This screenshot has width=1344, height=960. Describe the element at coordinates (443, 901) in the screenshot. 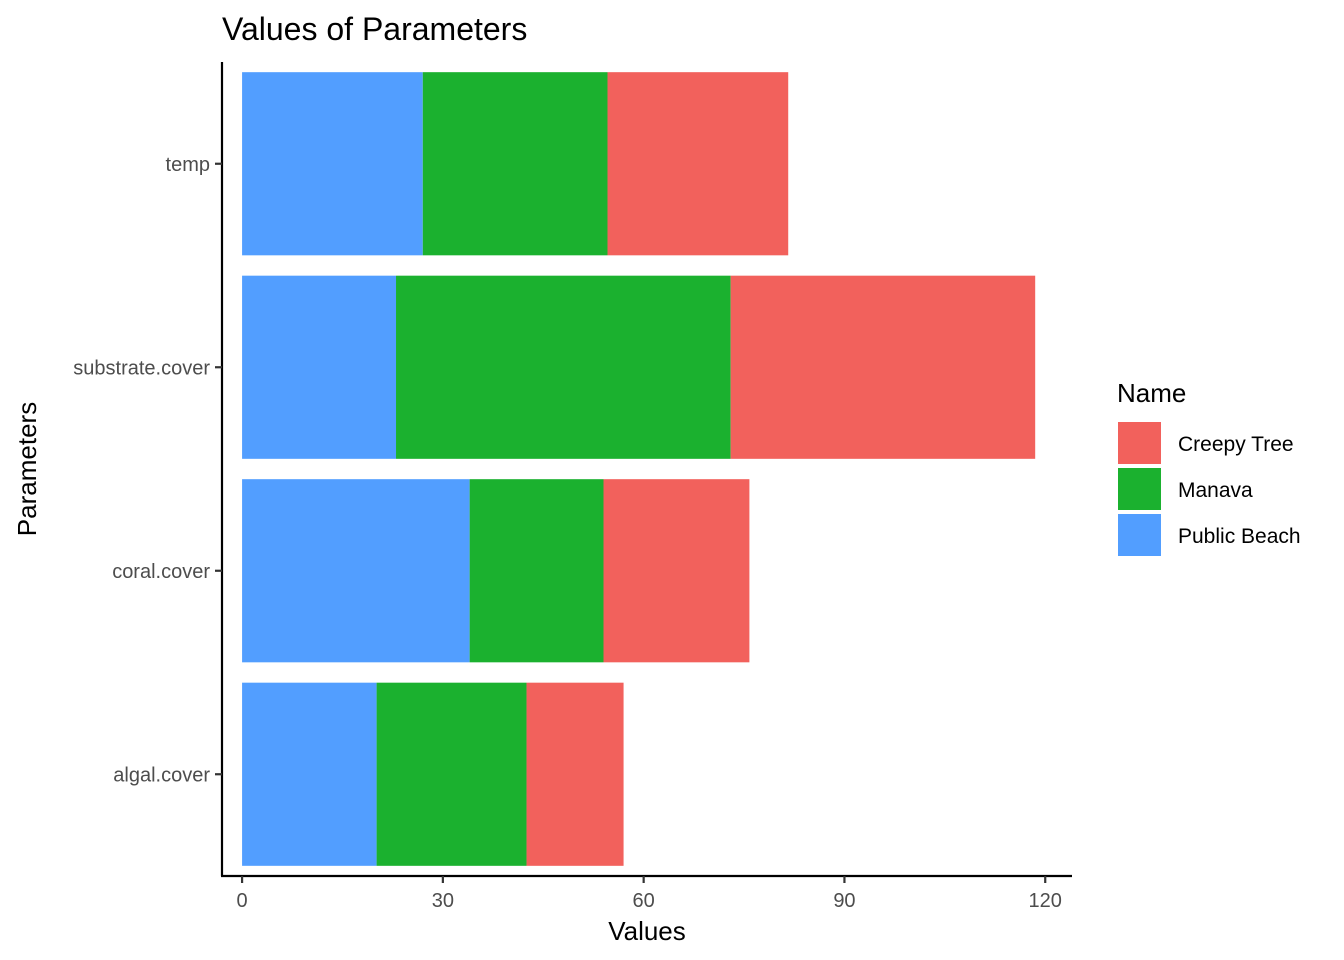

I see `x-tick-label: 30` at that location.